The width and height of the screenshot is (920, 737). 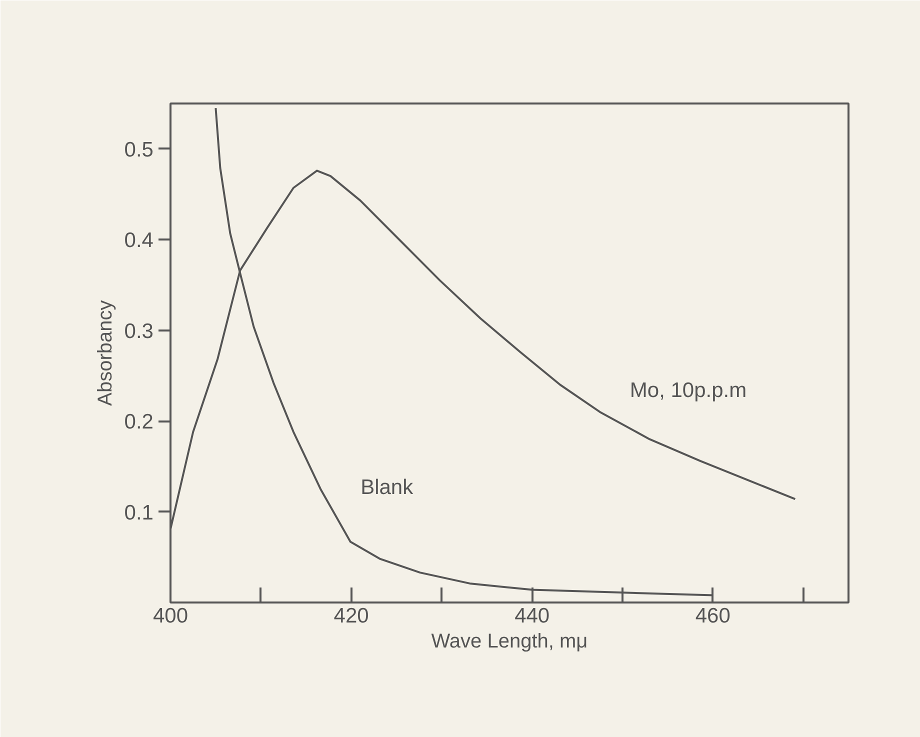 I want to click on series-label: Mo, 10p.p.m, so click(x=688, y=390).